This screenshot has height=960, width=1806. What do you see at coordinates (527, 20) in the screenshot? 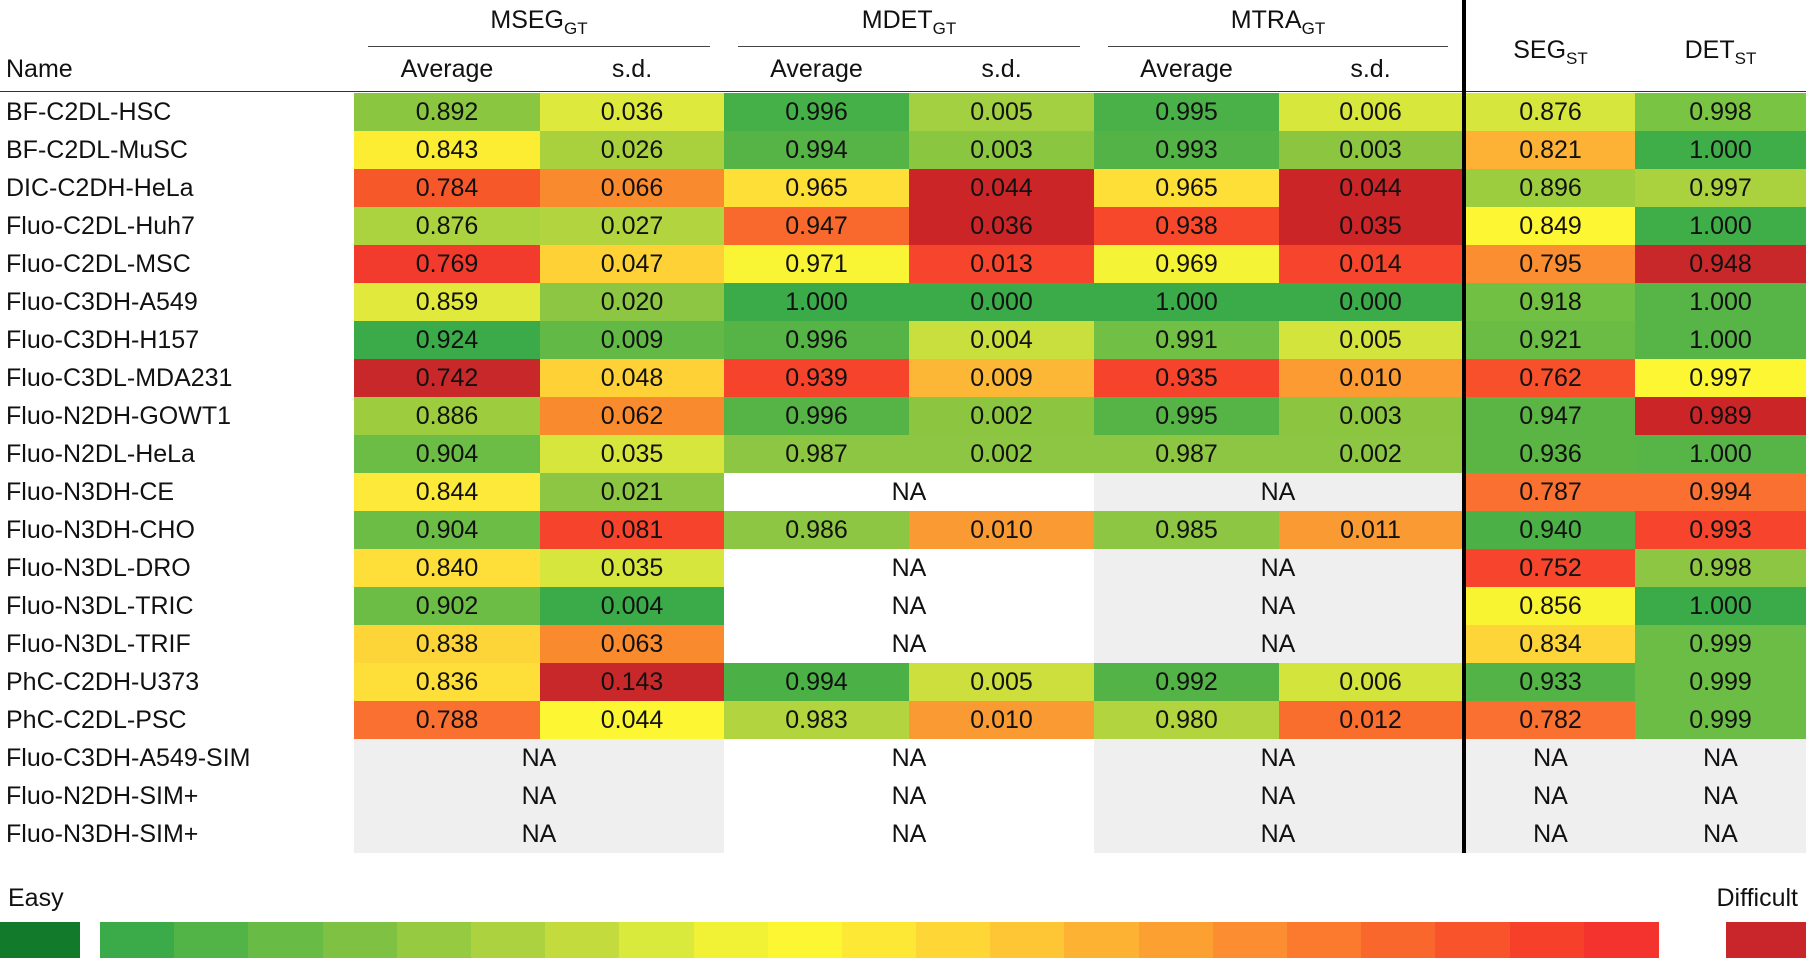
I see `group-header-name: MSEG` at bounding box center [527, 20].